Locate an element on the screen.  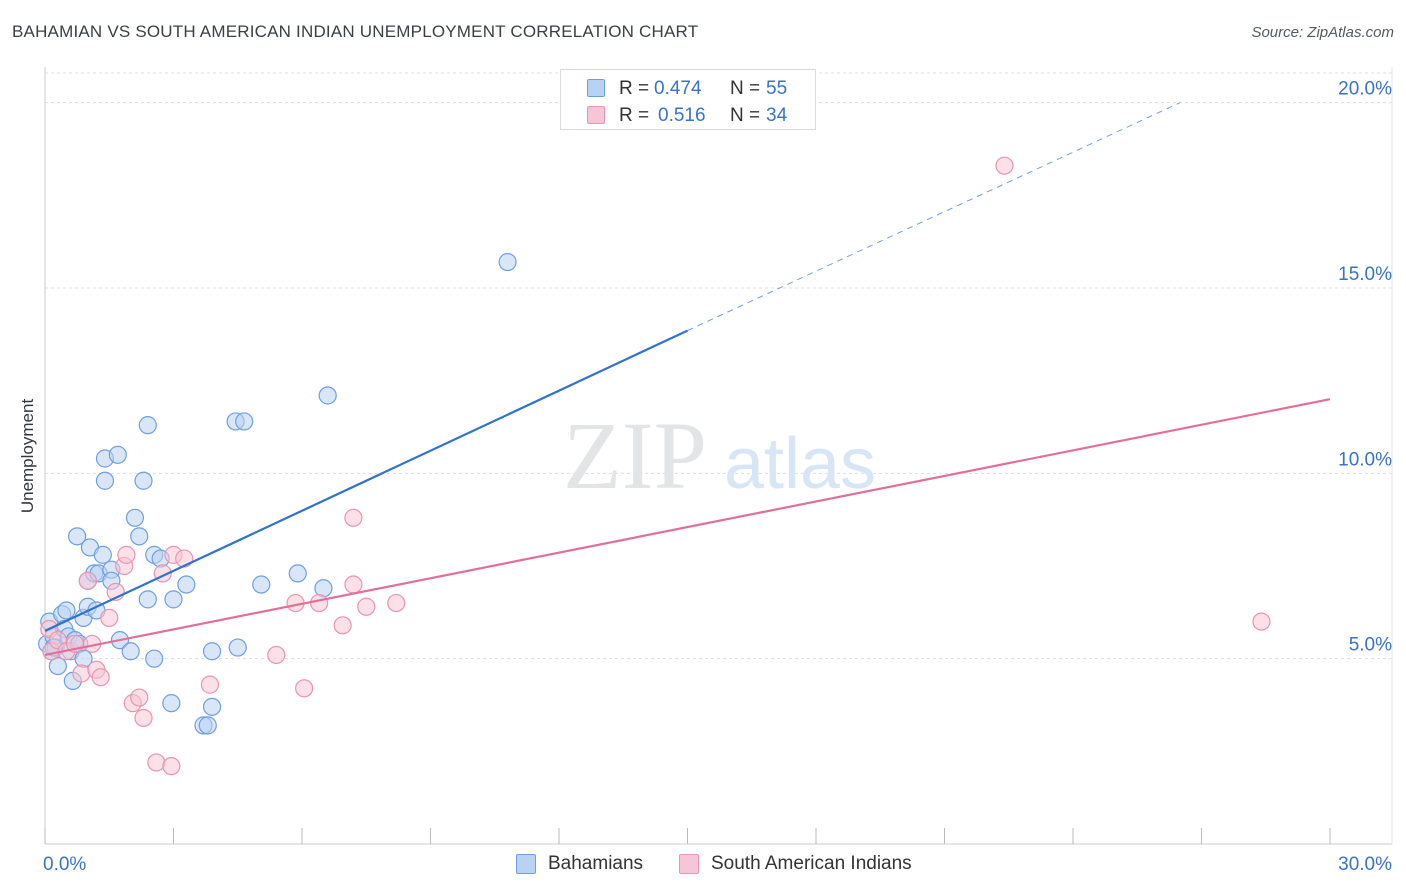
x-tick-label: 30.0% is located at coordinates (1365, 864).